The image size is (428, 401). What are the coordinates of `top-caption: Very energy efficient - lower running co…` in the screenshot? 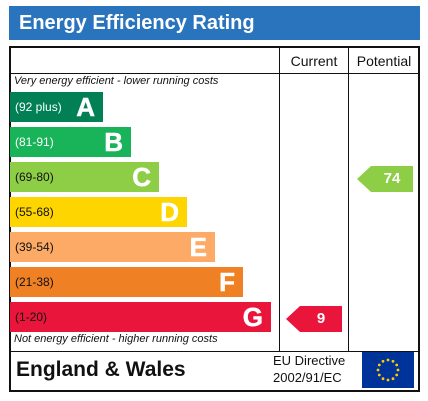 It's located at (116, 81).